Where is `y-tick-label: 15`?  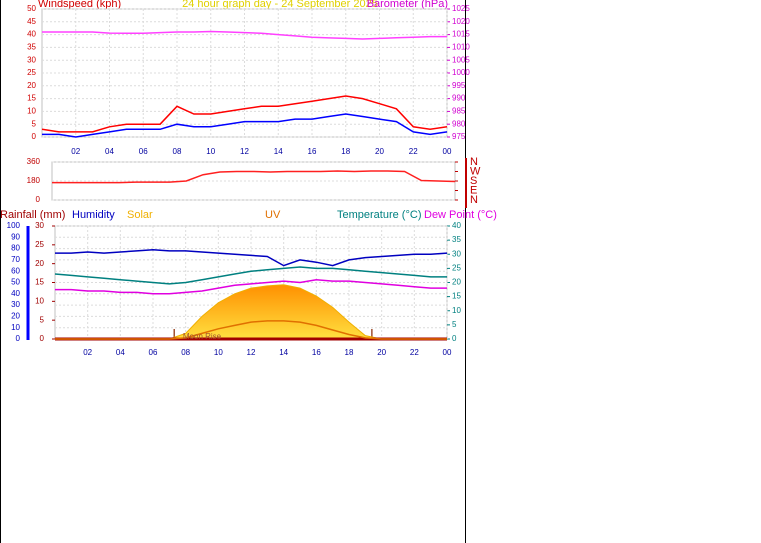
y-tick-label: 15 is located at coordinates (31, 98).